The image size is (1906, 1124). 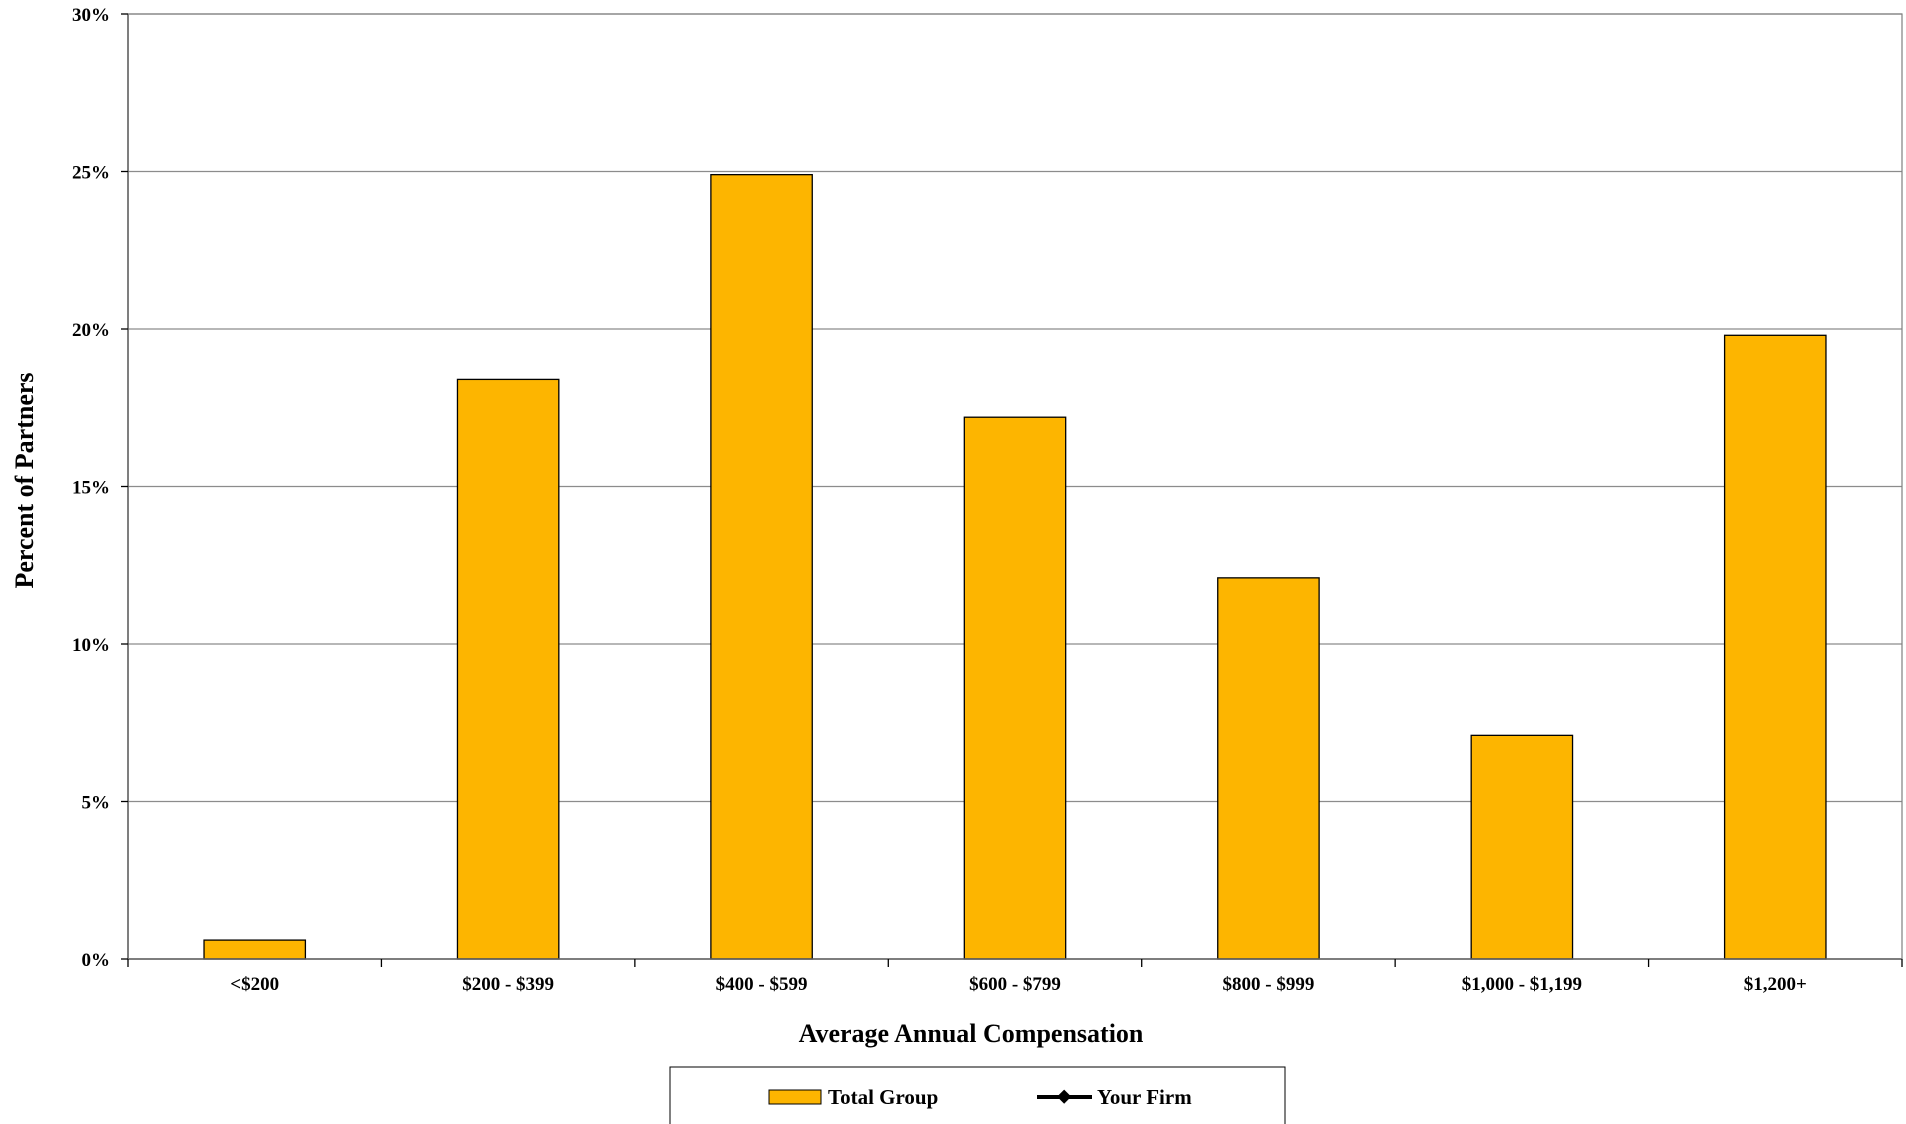 What do you see at coordinates (1775, 984) in the screenshot?
I see `x-tick-label-6: $1,200+` at bounding box center [1775, 984].